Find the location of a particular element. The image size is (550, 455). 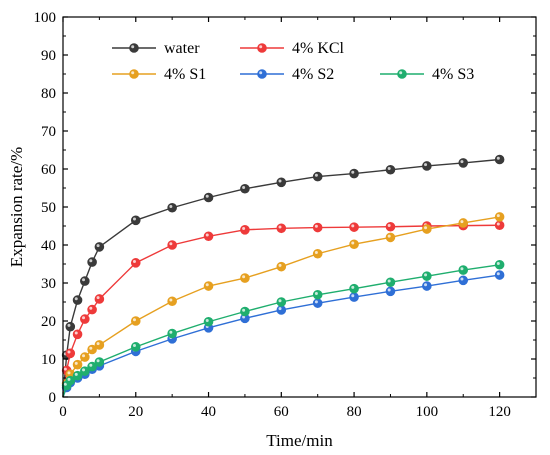

y-tick-label: 20 is located at coordinates (48, 322).